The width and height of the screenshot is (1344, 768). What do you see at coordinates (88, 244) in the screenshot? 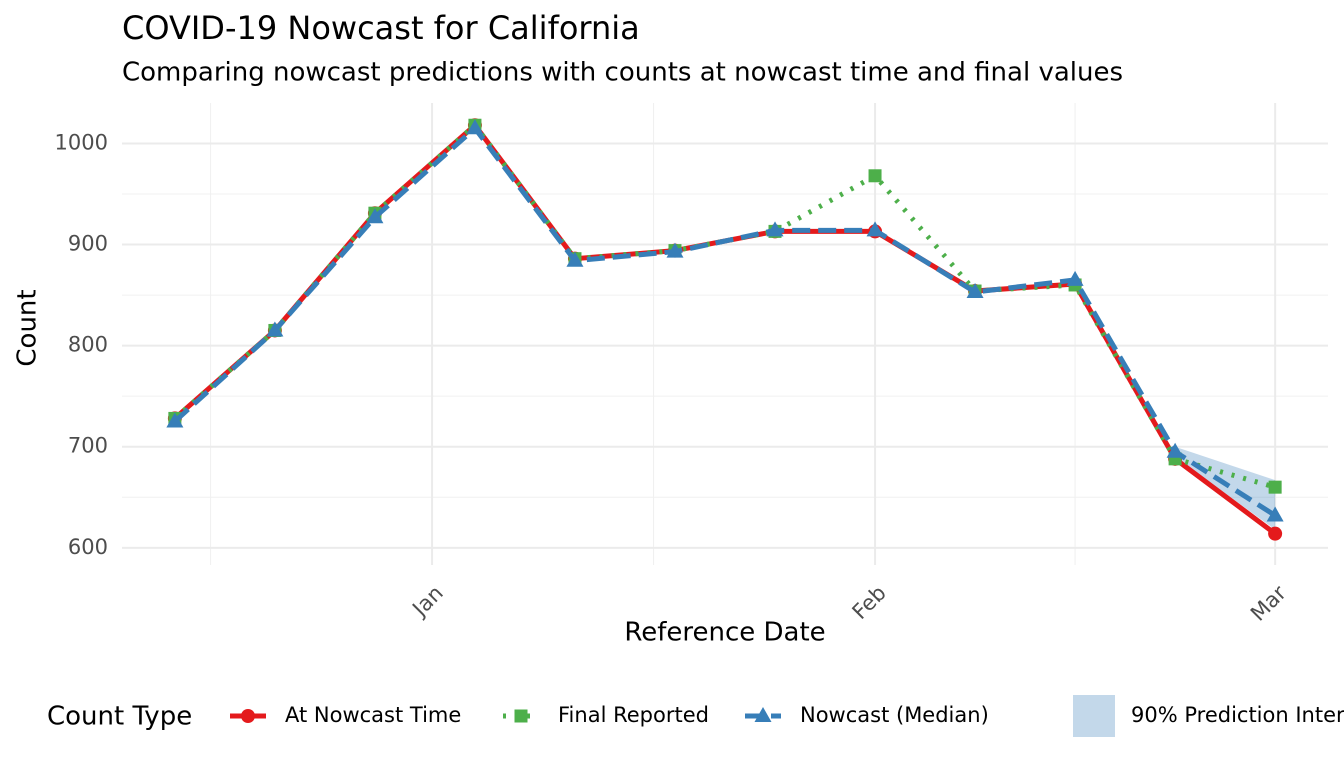
I see `y-tick-label: 900` at bounding box center [88, 244].